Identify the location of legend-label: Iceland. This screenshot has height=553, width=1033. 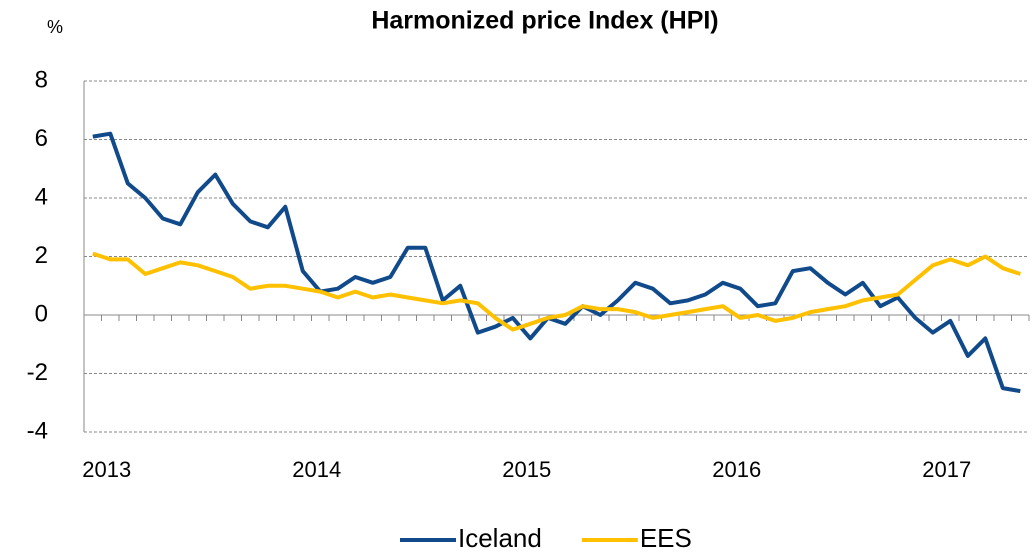
(500, 538).